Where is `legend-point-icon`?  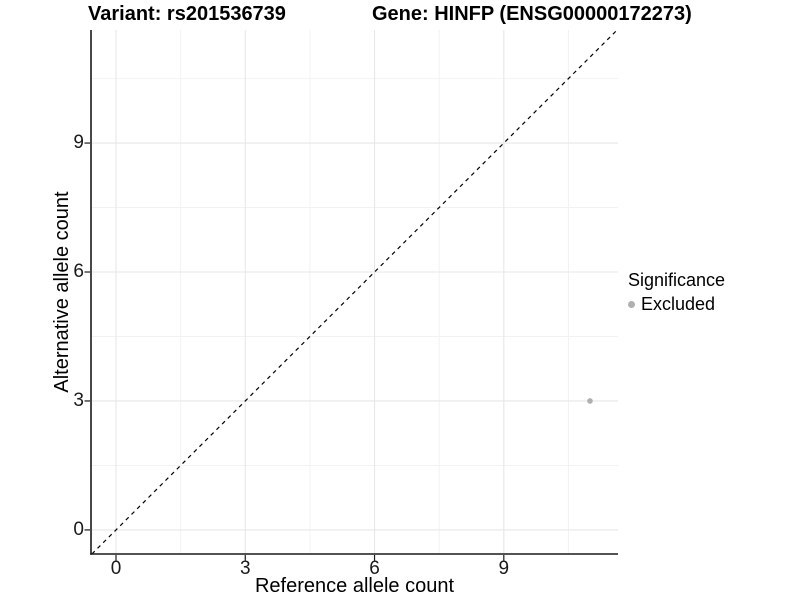 legend-point-icon is located at coordinates (631, 304).